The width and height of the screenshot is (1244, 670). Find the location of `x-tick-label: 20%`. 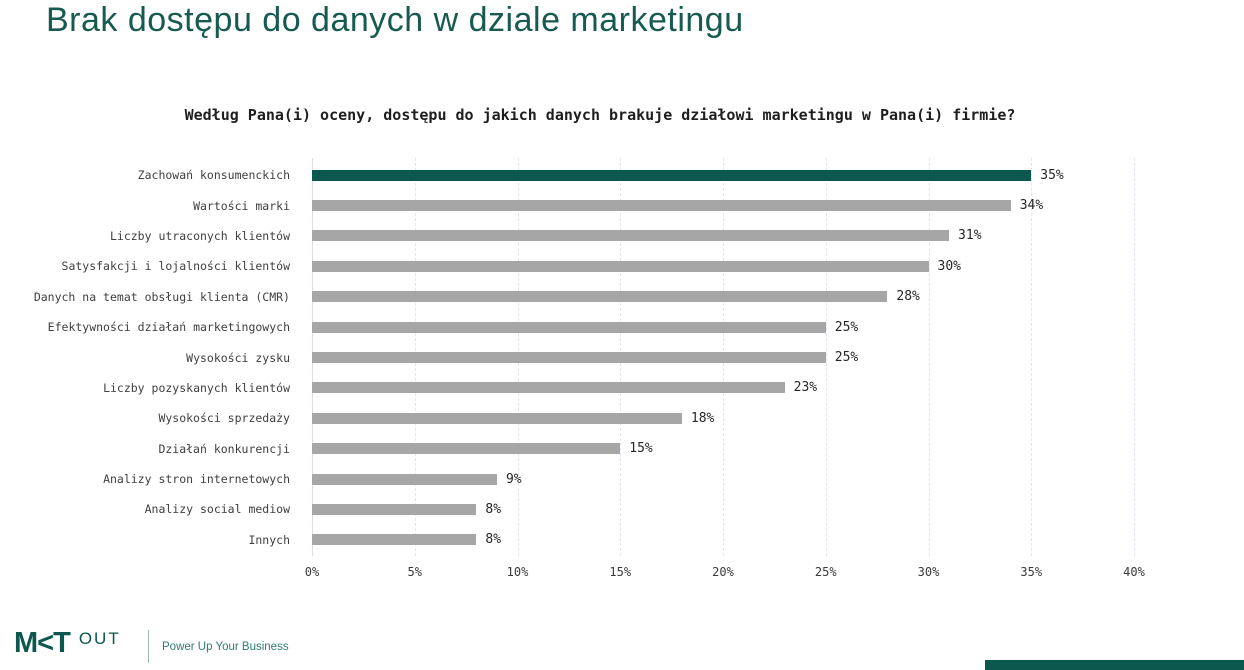

x-tick-label: 20% is located at coordinates (723, 572).